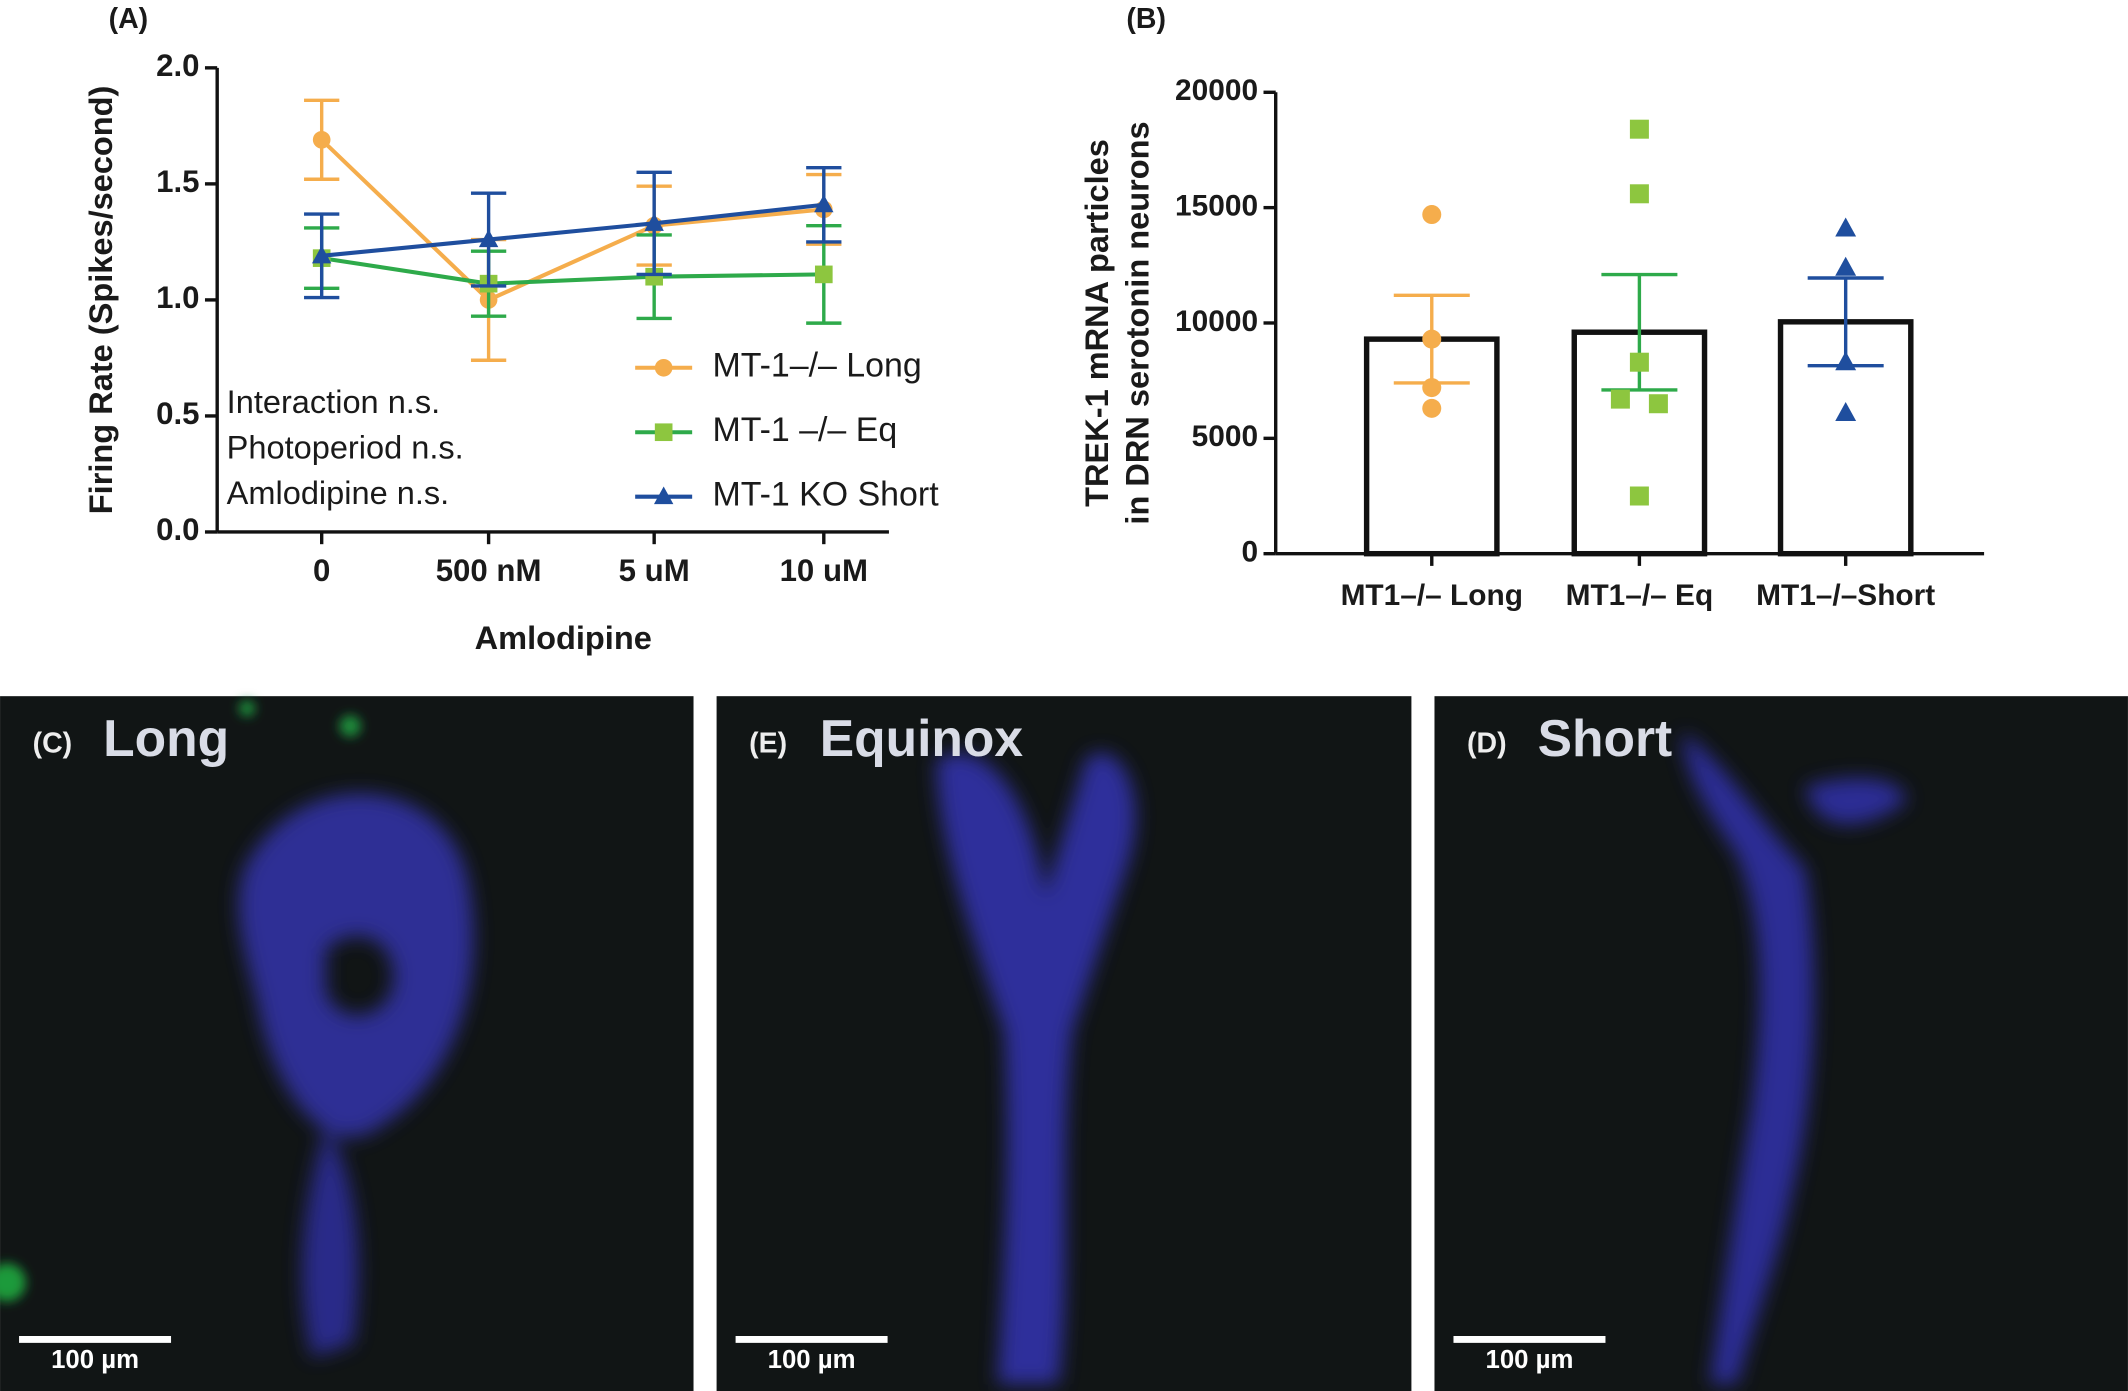  Describe the element at coordinates (177, 297) in the screenshot. I see `y-tick-label: 1.0` at that location.